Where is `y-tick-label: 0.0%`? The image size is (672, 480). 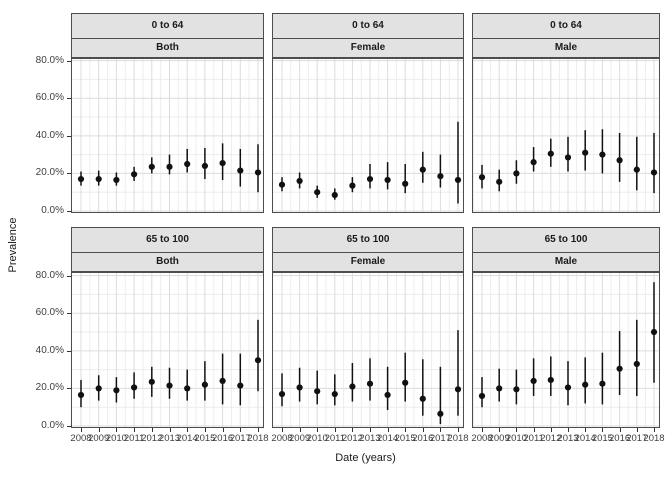 y-tick-label: 0.0% is located at coordinates (52, 425).